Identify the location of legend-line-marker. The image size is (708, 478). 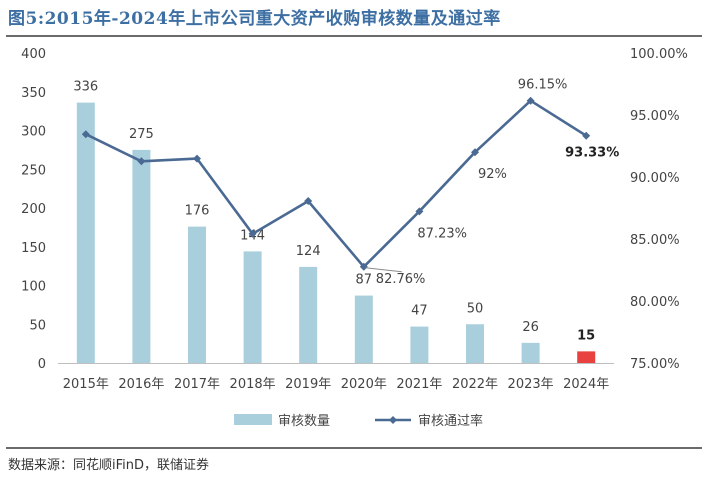
(393, 420).